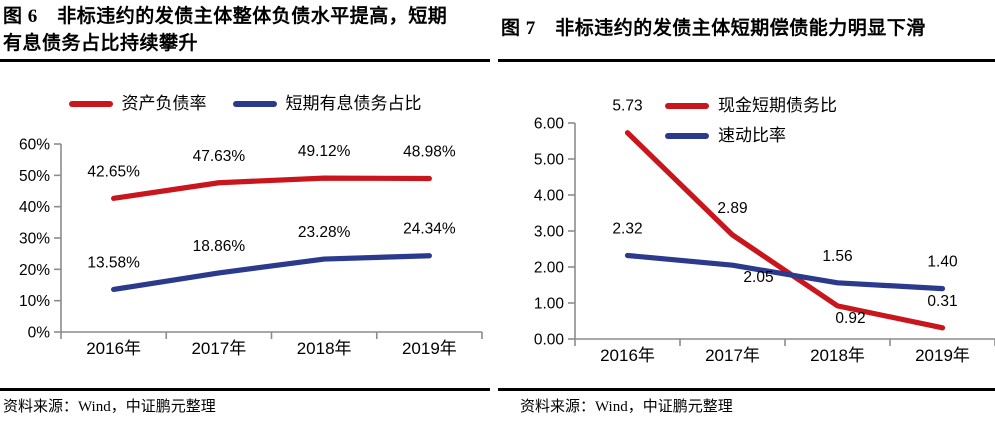  Describe the element at coordinates (549, 268) in the screenshot. I see `y-tick-label: 2.00` at that location.